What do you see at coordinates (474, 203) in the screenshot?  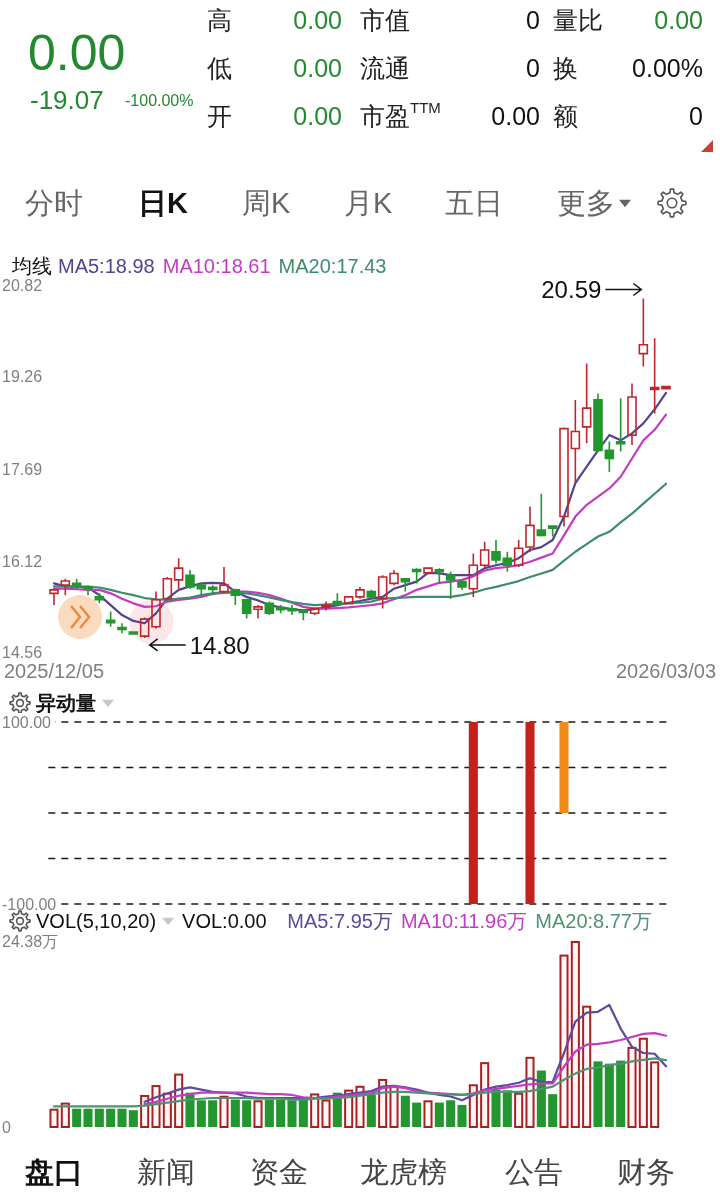 I see `text: 五日` at bounding box center [474, 203].